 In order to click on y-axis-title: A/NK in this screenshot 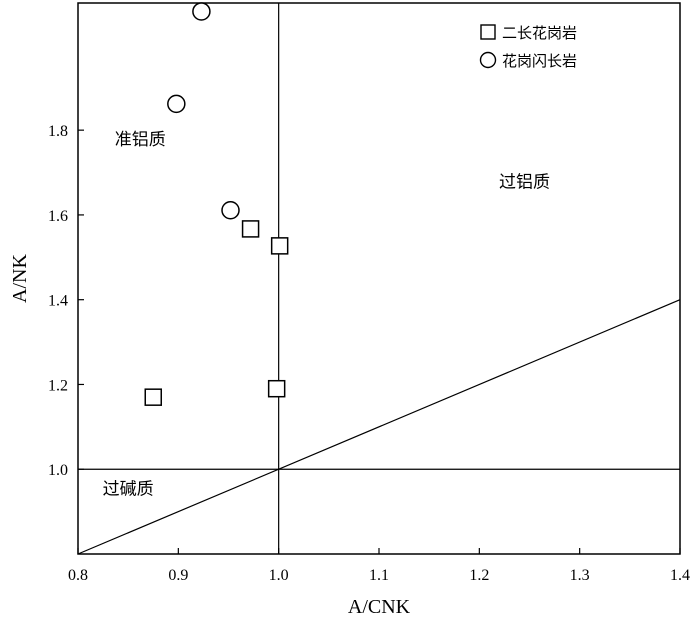, I will do `click(20, 278)`.